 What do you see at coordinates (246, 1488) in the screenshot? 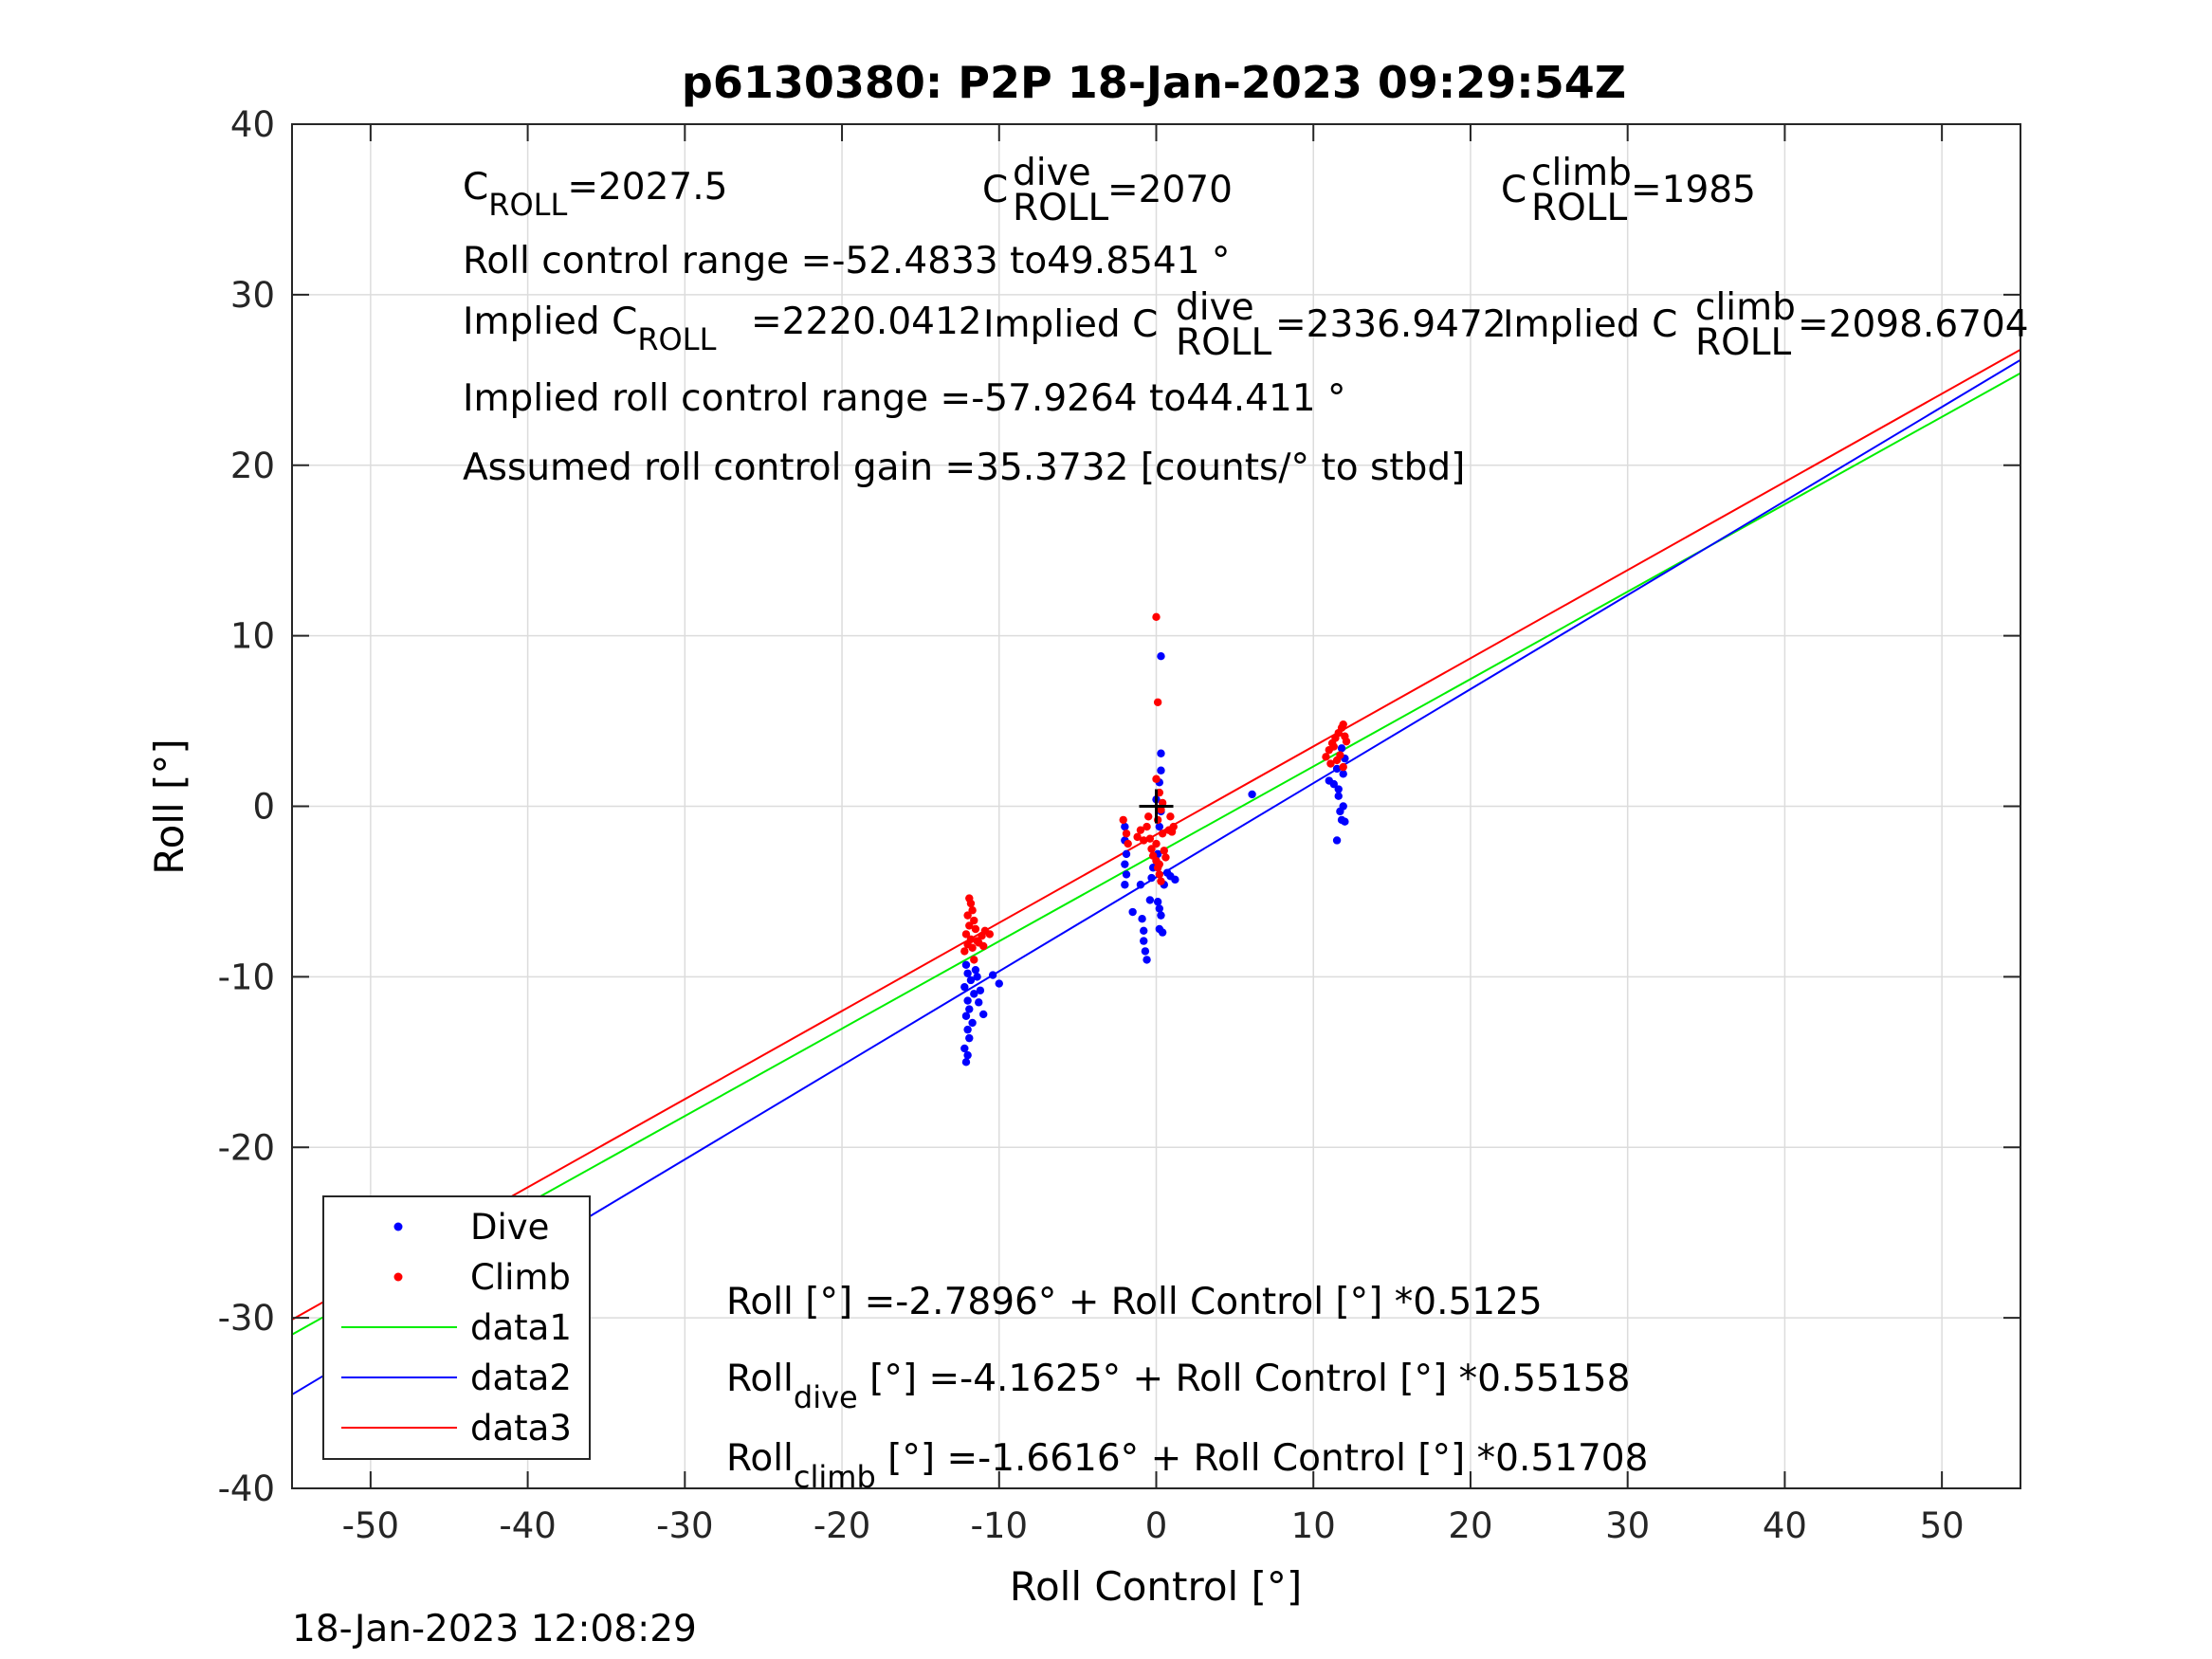
I see `y-tick-label: -40` at bounding box center [246, 1488].